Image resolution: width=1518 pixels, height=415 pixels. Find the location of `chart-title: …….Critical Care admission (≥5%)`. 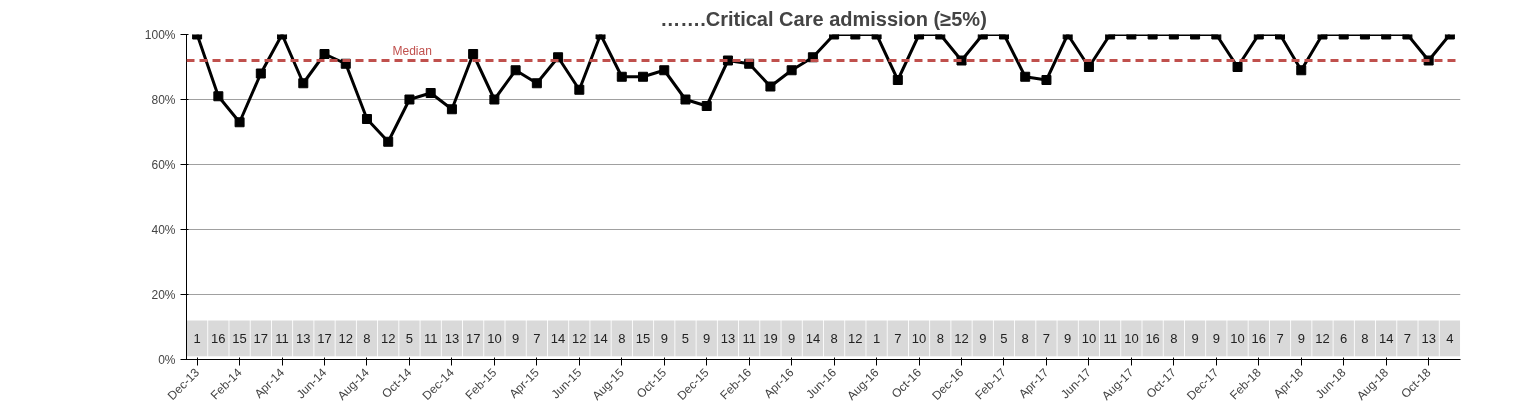

chart-title: …….Critical Care admission (≥5%) is located at coordinates (823, 18).